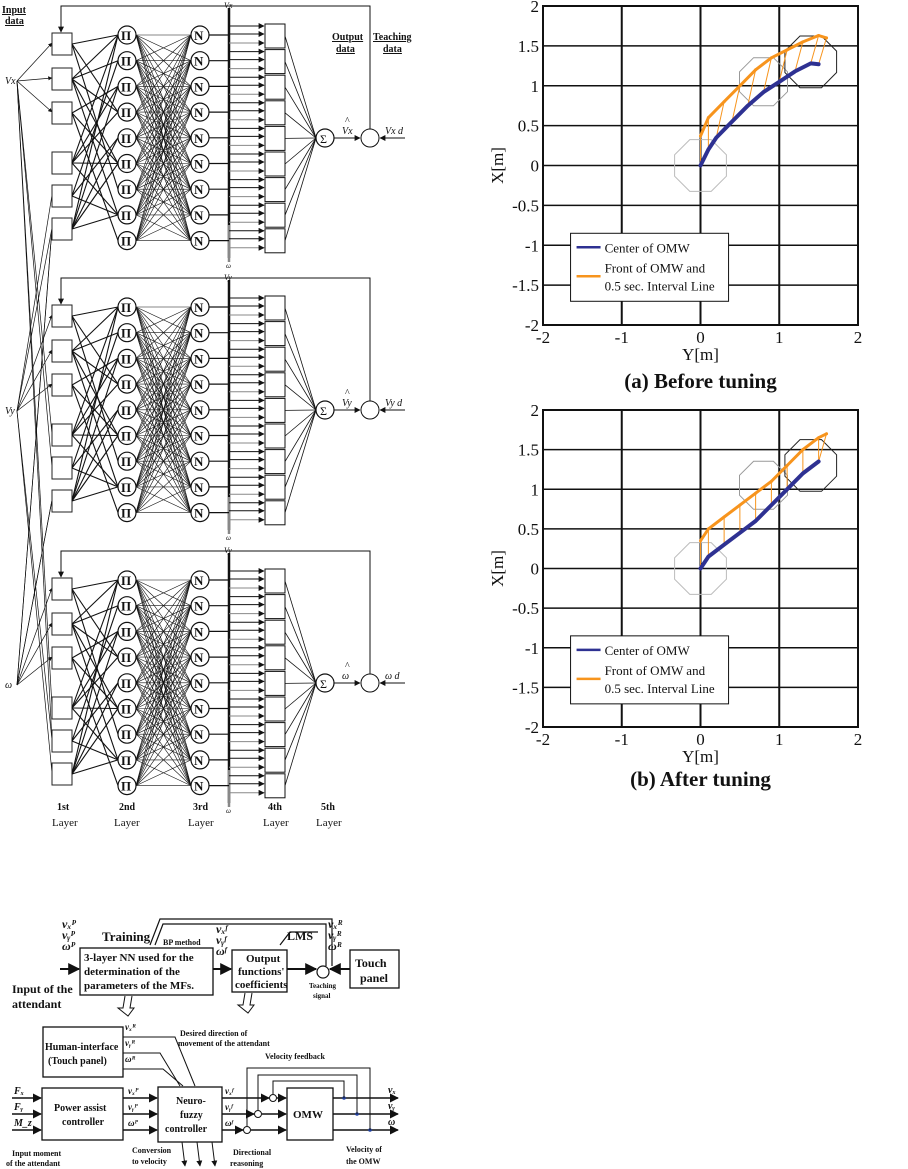 Image resolution: width=908 pixels, height=1169 pixels. I want to click on feedback-line, so click(214, 67).